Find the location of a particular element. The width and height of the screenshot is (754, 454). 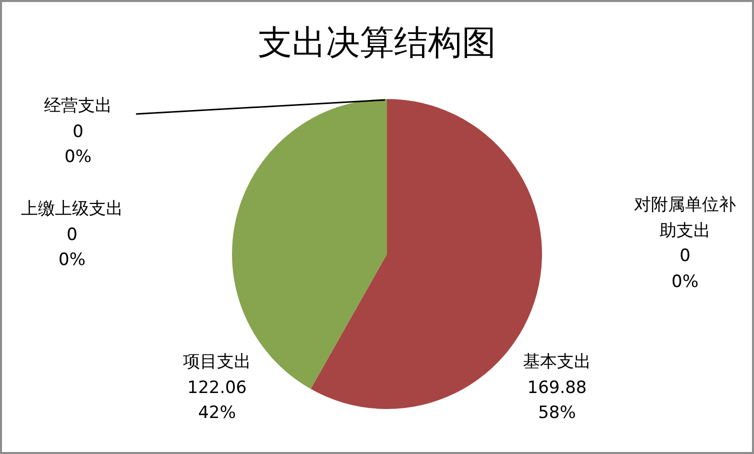

chart-title: 支出决算结构图 is located at coordinates (377, 43).